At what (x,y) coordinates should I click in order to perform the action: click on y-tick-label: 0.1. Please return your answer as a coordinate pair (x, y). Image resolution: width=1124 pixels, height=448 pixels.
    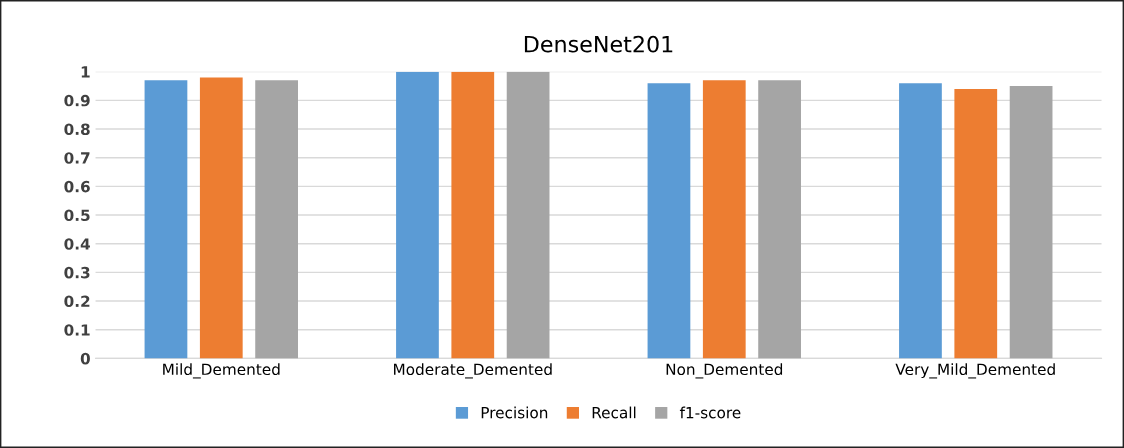
    Looking at the image, I should click on (77, 330).